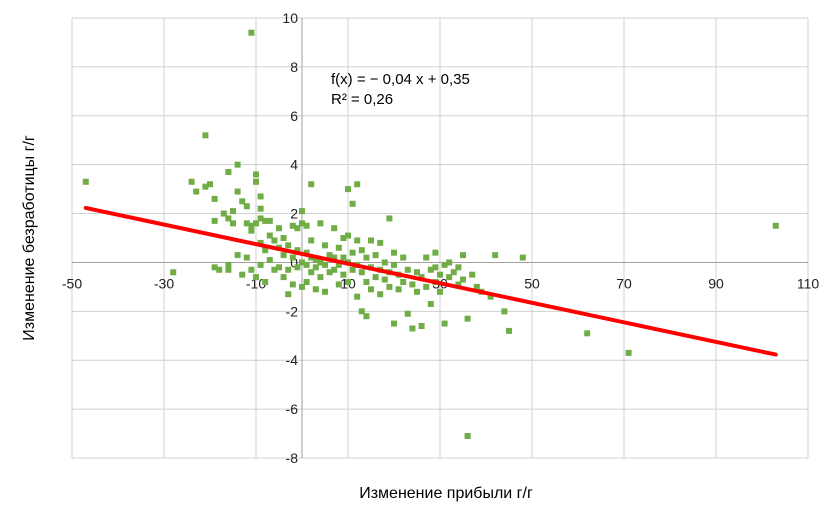 The image size is (837, 509). What do you see at coordinates (716, 283) in the screenshot?
I see `x-tick-label: 90` at bounding box center [716, 283].